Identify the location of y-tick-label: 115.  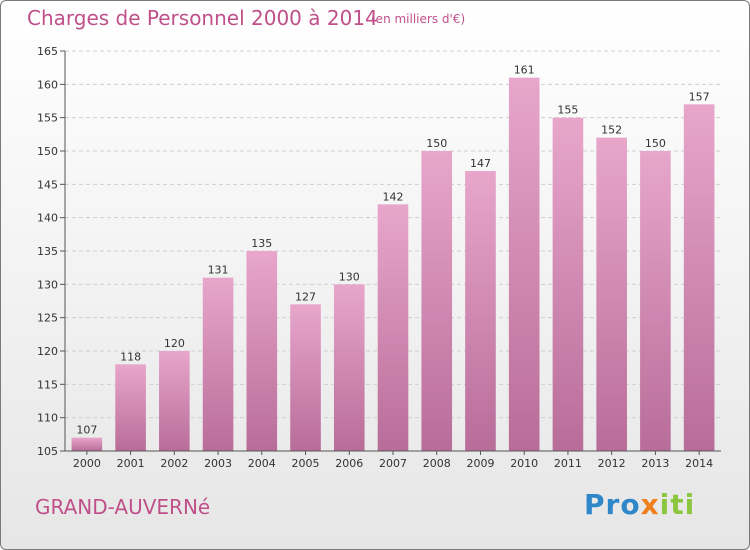
(47, 384).